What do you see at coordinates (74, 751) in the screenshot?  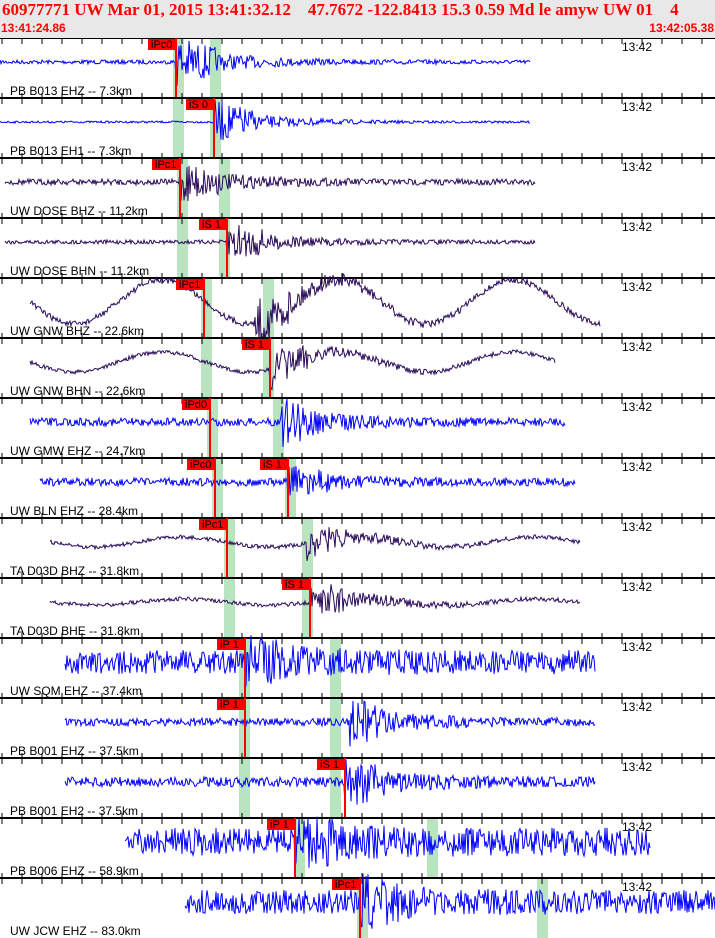 I see `station-label: PB B001 EHZ -- 37.5km` at bounding box center [74, 751].